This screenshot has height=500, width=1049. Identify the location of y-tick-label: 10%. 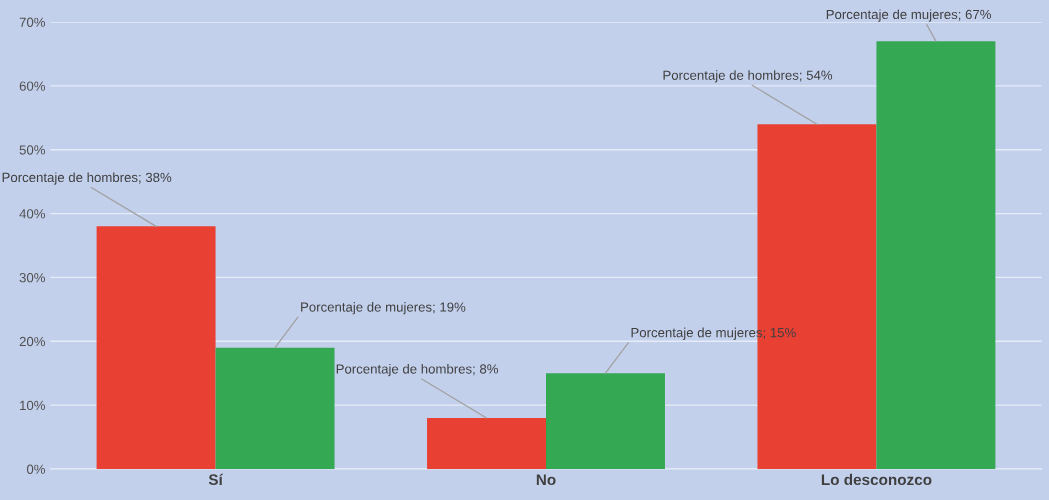
(33, 405).